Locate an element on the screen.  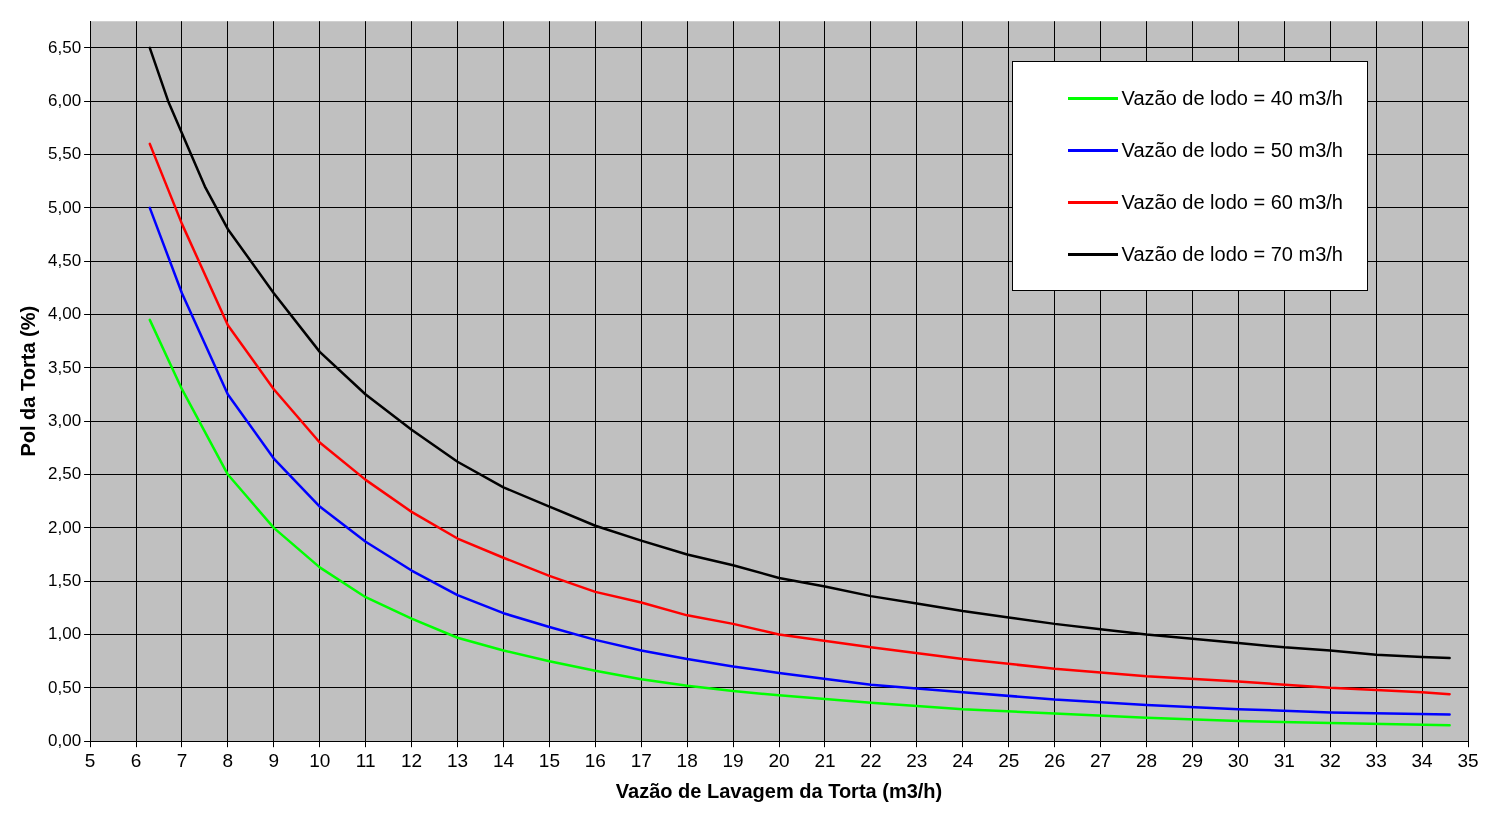
y-axis-title: Pol da Torta (%) is located at coordinates (27, 381).